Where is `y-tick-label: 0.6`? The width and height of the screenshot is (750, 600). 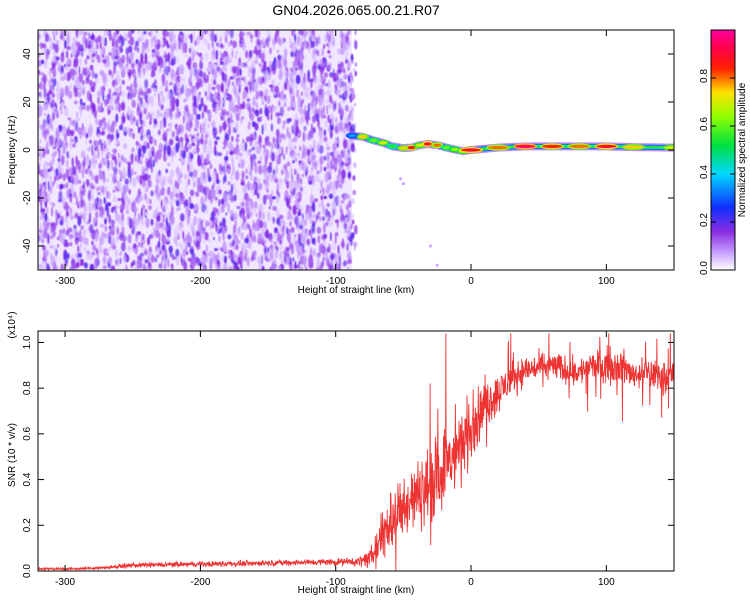
y-tick-label: 0.6 is located at coordinates (27, 433).